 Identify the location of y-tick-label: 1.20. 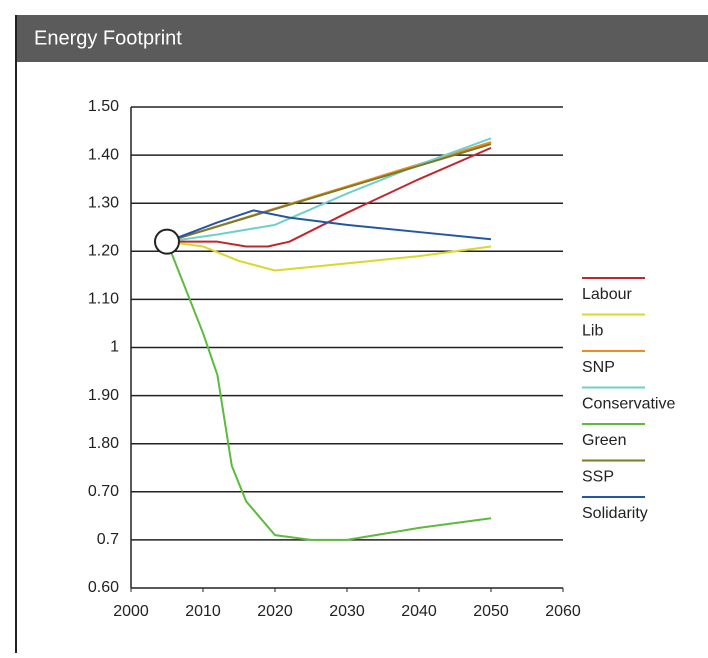
(103, 251).